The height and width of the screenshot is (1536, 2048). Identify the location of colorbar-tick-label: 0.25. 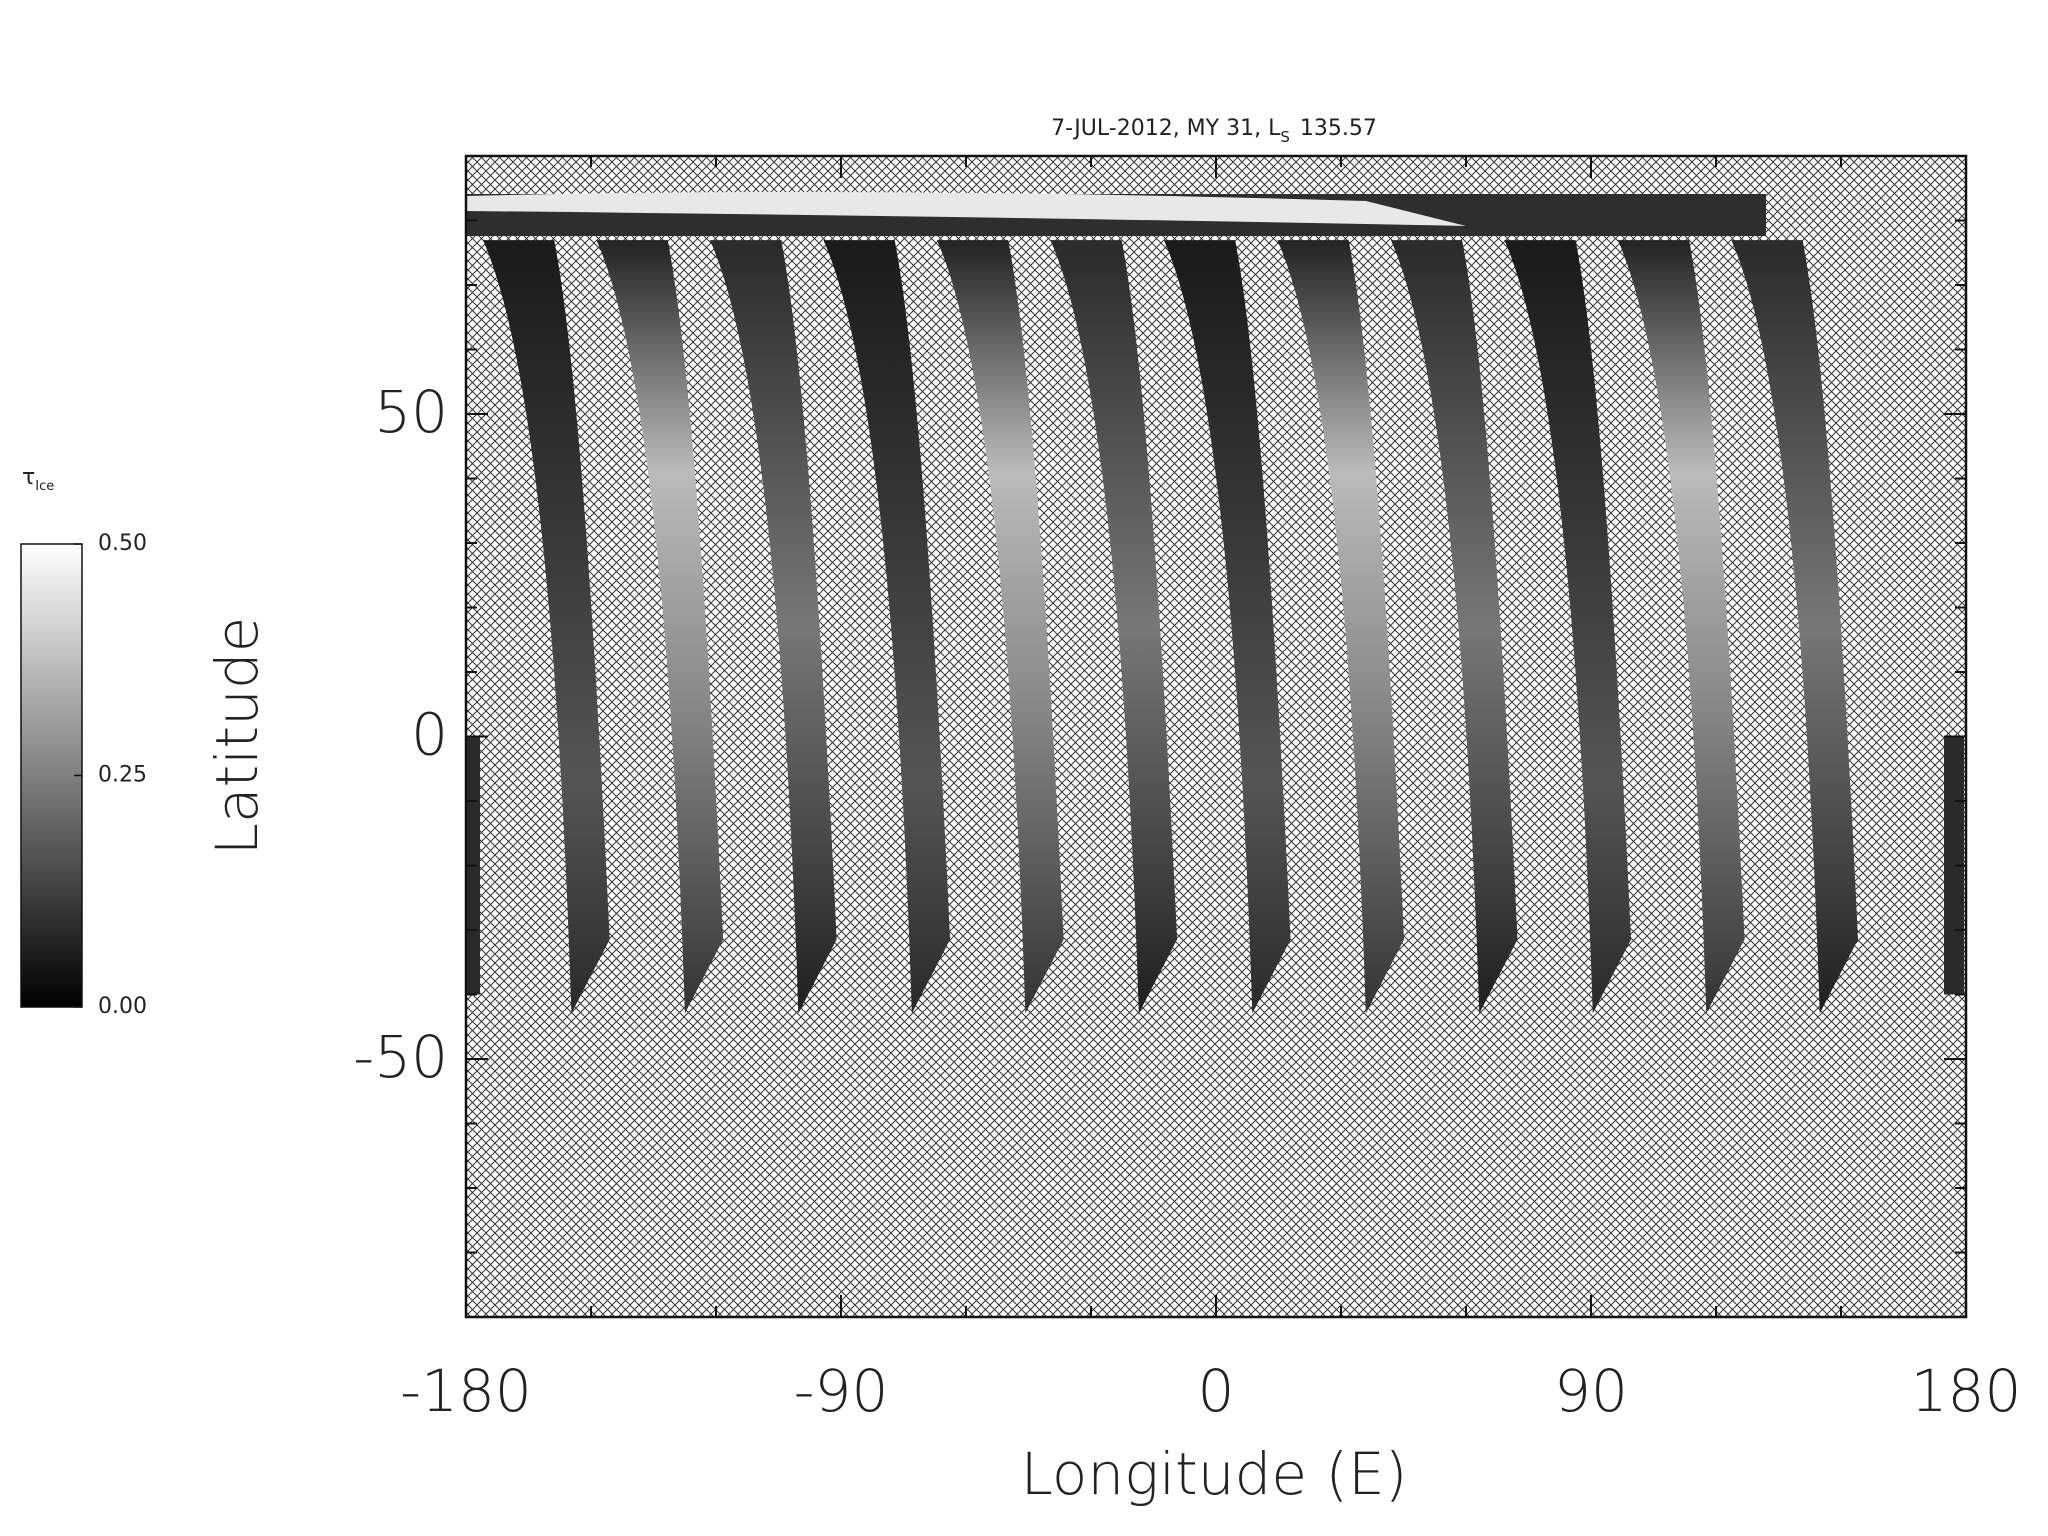
(122, 775).